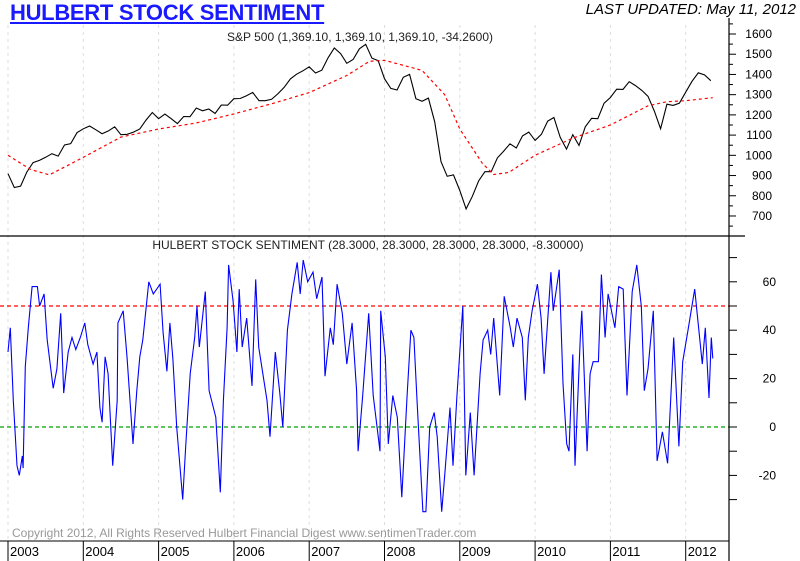  Describe the element at coordinates (401, 551) in the screenshot. I see `x-tick-label: 2008` at that location.